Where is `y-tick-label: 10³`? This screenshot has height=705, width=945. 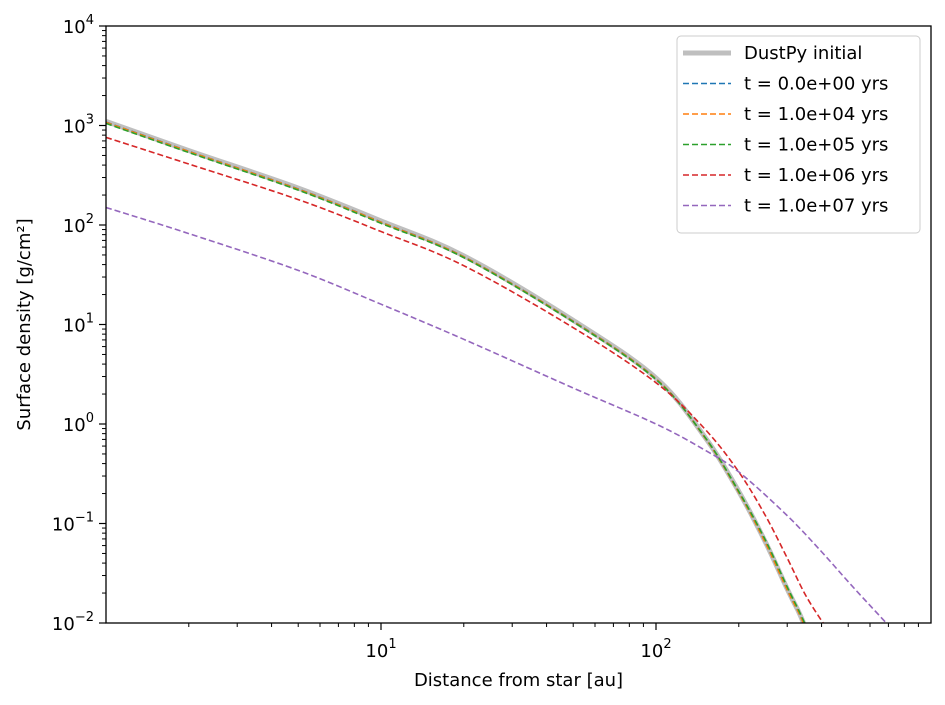
y-tick-label: 10³ is located at coordinates (78, 125).